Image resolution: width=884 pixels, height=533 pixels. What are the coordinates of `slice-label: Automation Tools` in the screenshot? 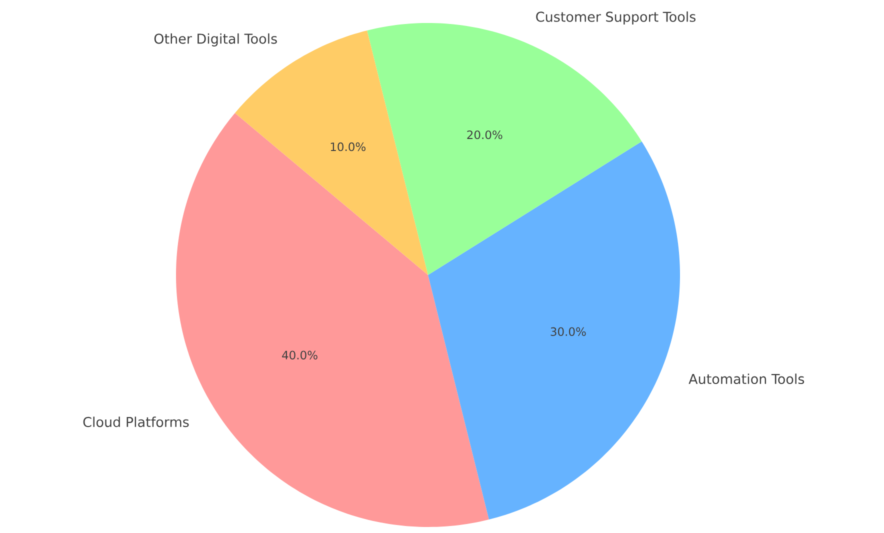 It's located at (746, 379).